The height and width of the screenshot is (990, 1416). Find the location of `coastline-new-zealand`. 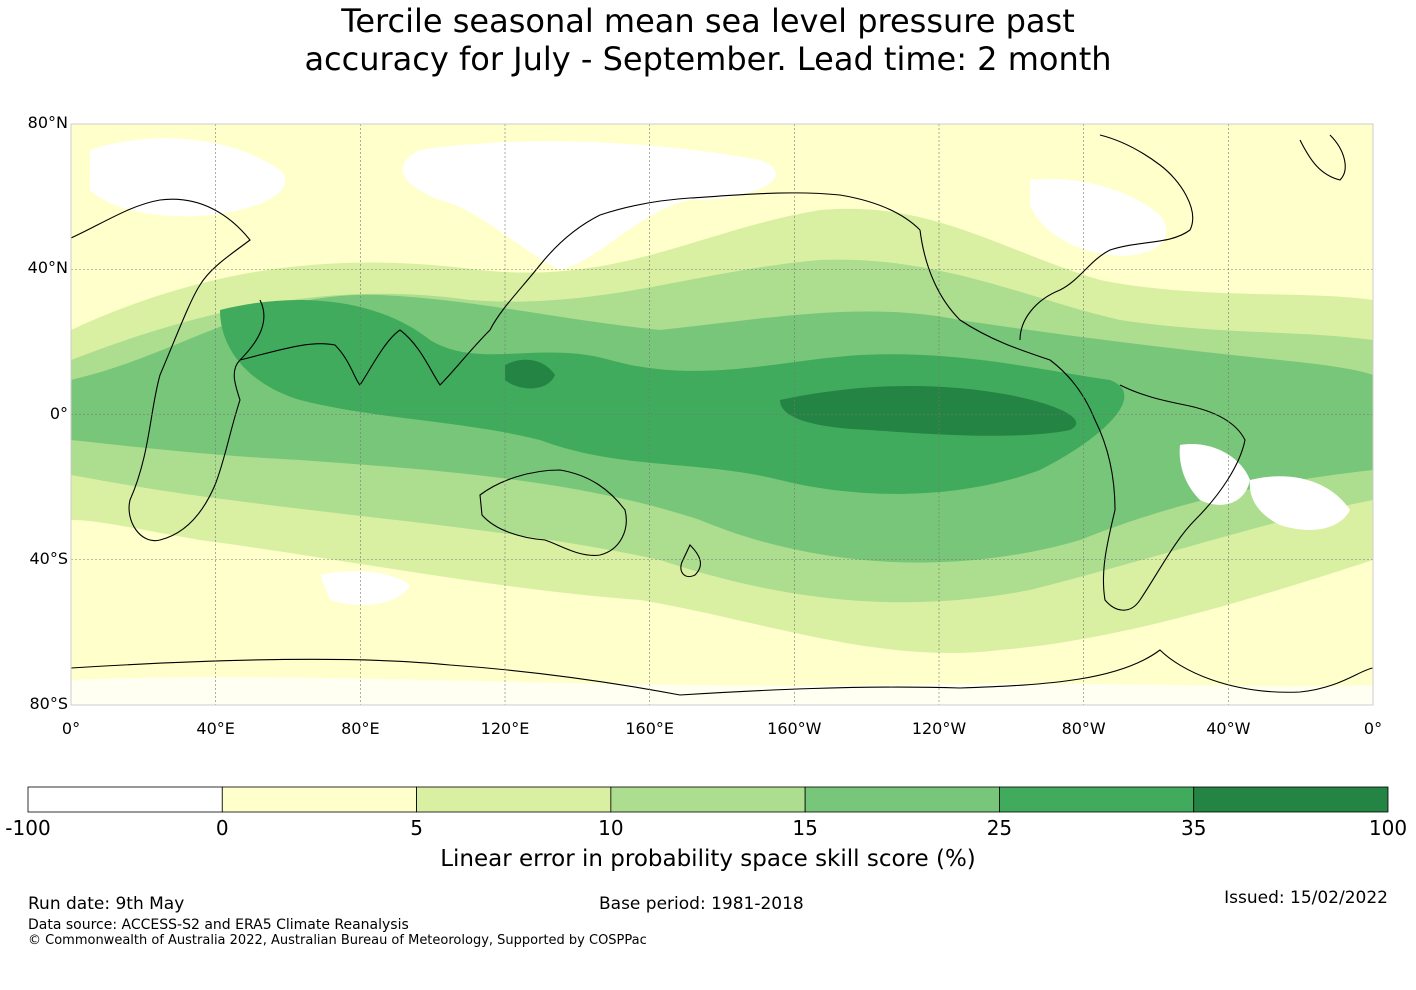

coastline-new-zealand is located at coordinates (690, 561).